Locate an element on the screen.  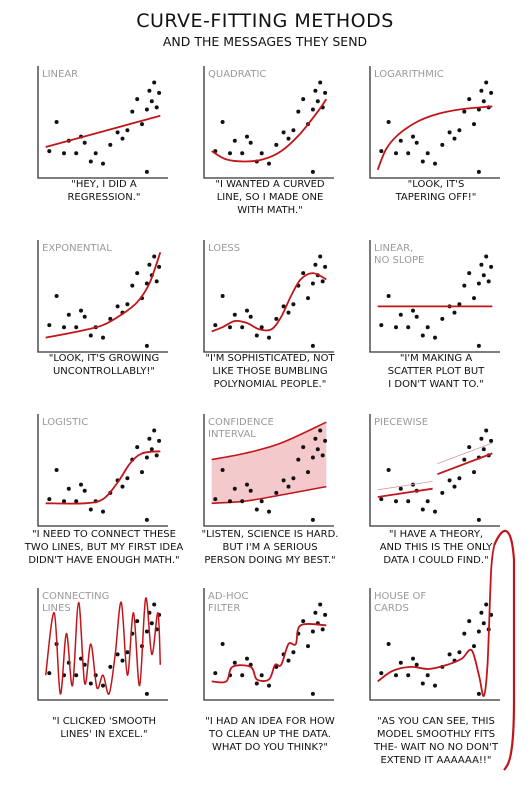
caption-line: AND THIS IS THE ONLY is located at coordinates (436, 547).